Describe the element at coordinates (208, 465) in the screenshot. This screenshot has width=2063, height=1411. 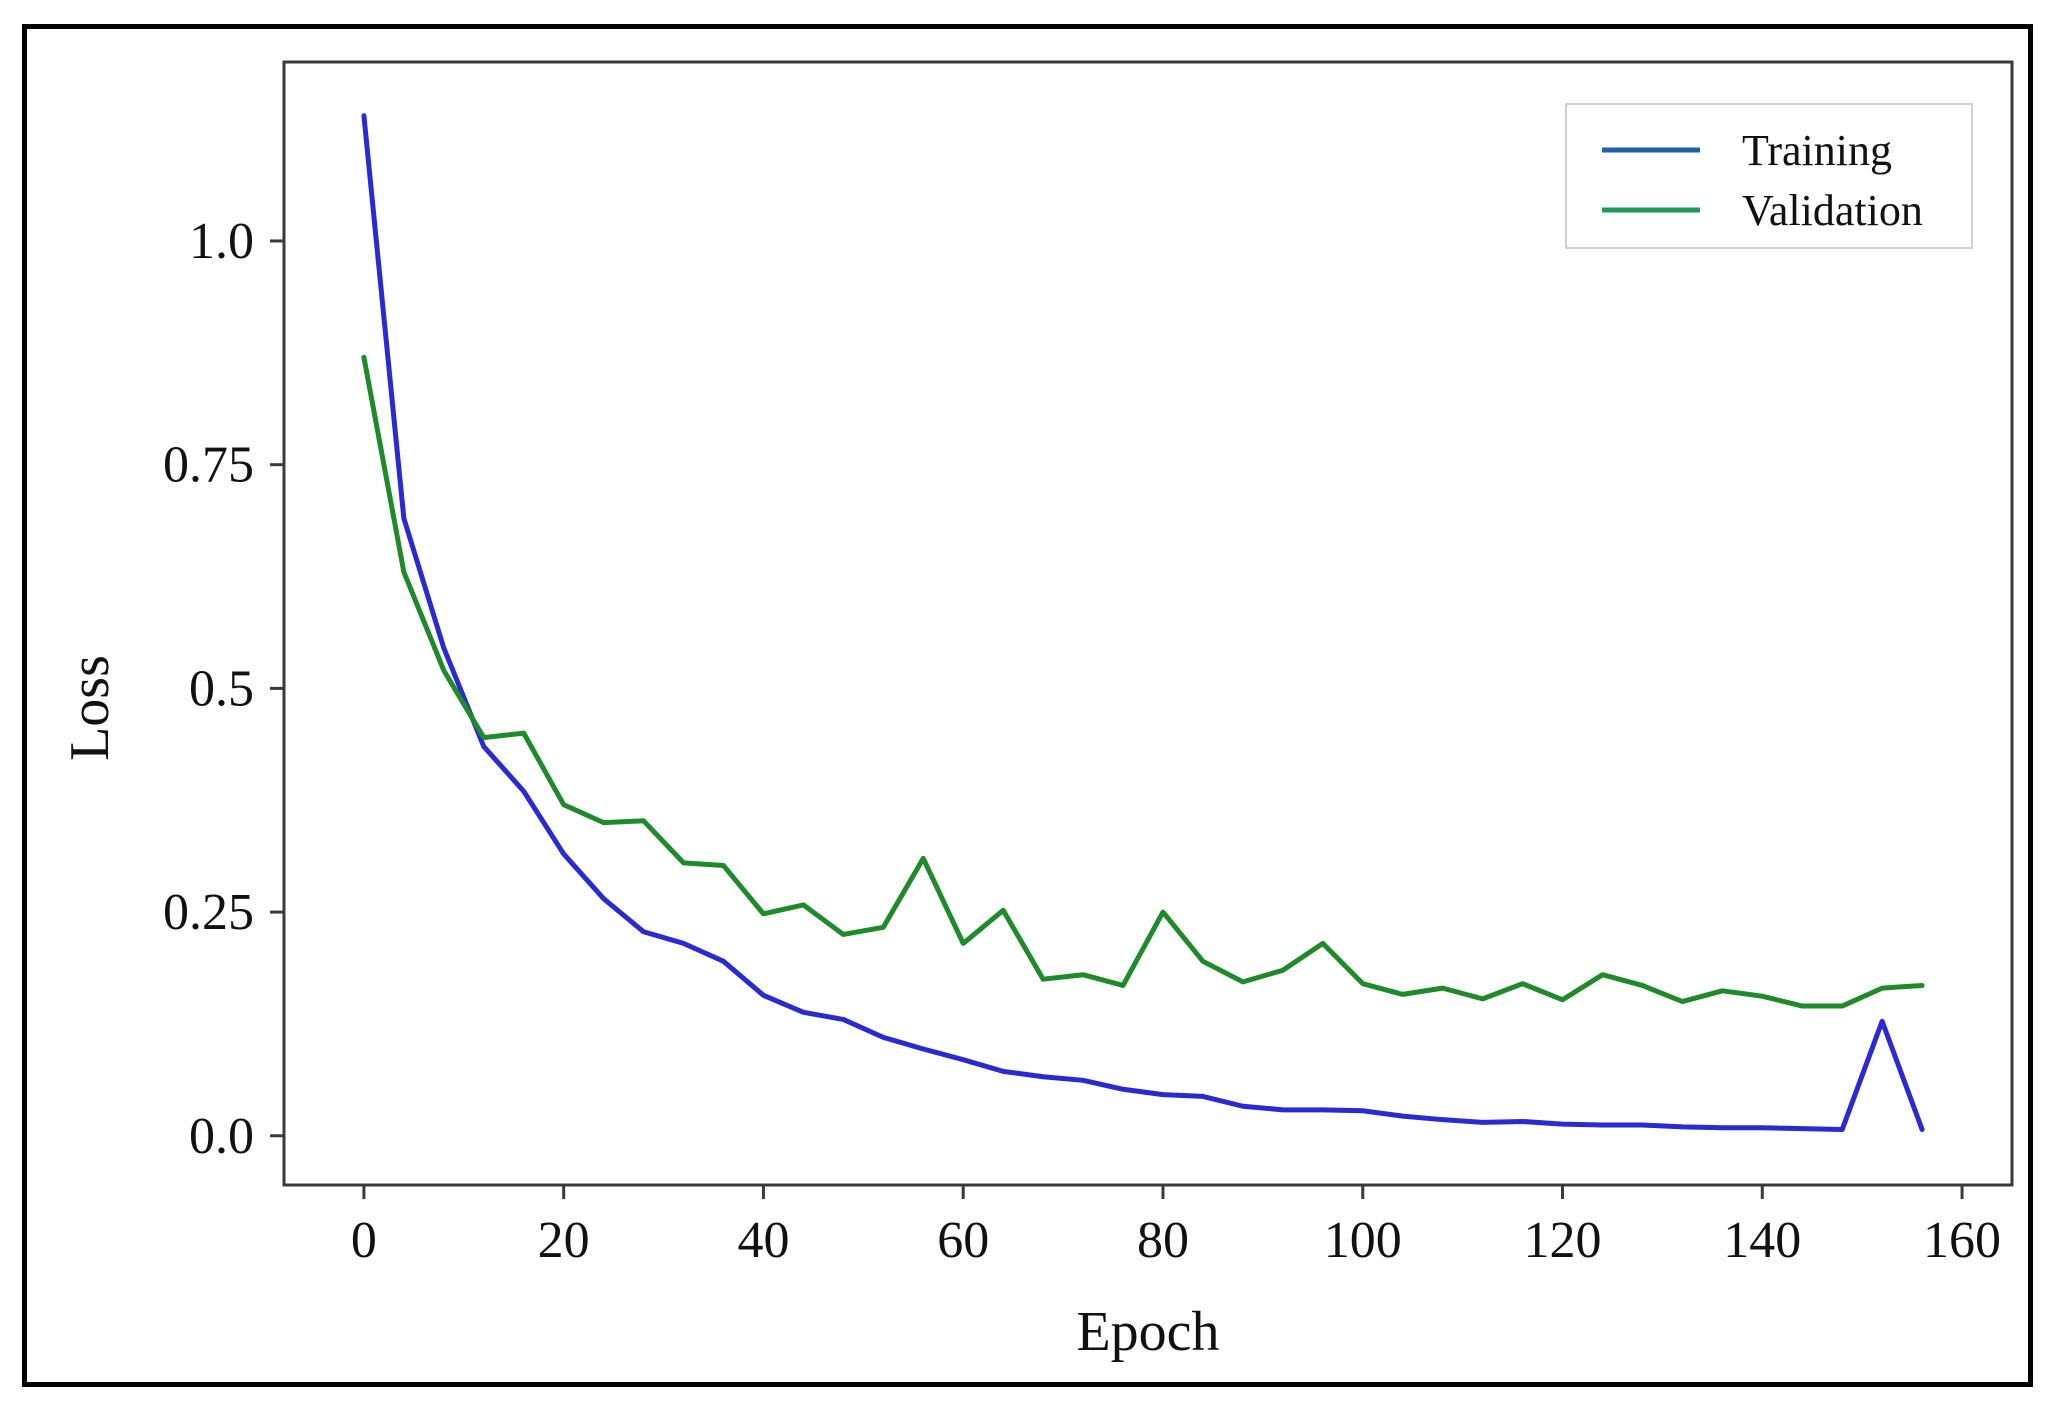
I see `y-tick-label: 0.75` at that location.